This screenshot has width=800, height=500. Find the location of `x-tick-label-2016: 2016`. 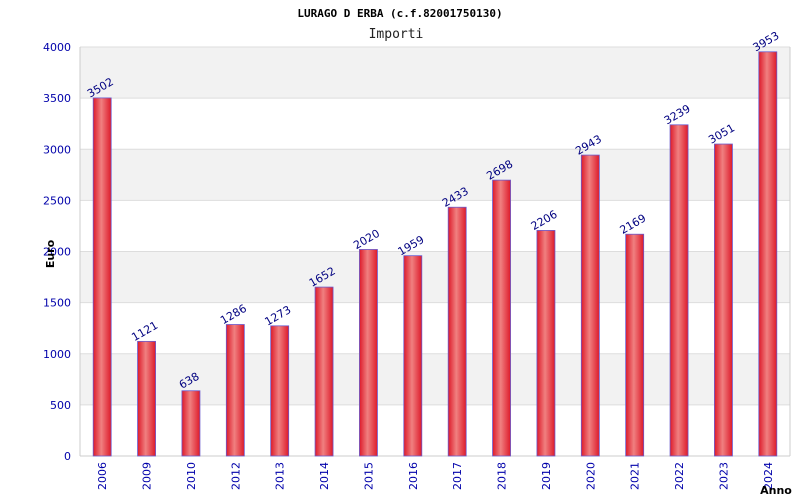

x-tick-label-2016: 2016 is located at coordinates (413, 476).